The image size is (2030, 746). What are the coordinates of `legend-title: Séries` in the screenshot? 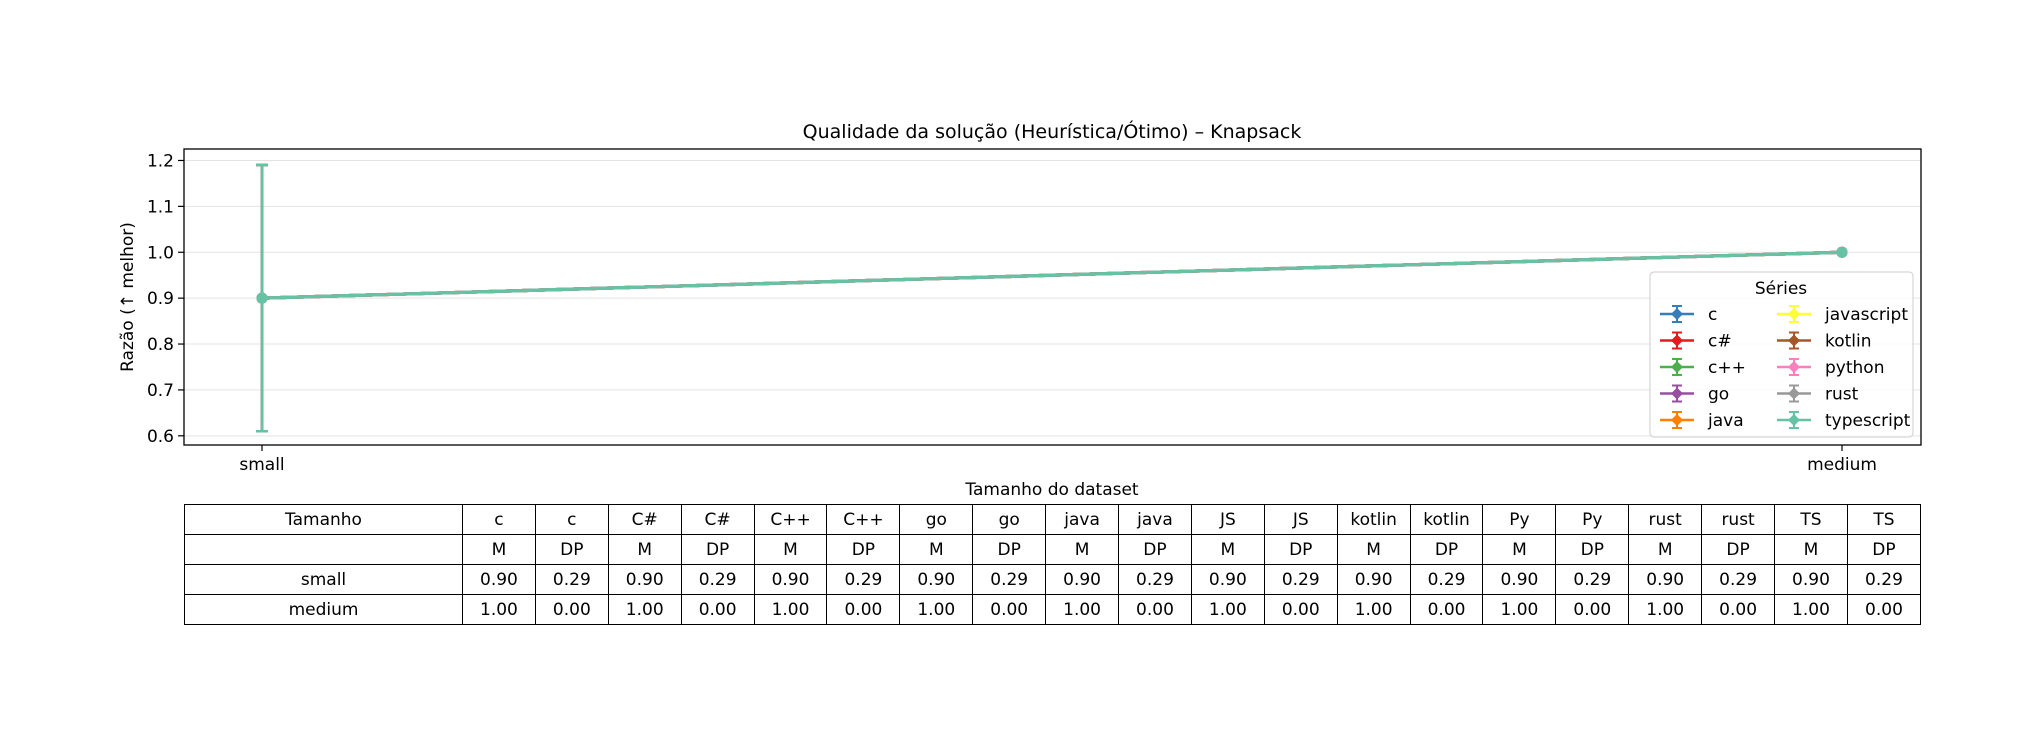 It's located at (1781, 289).